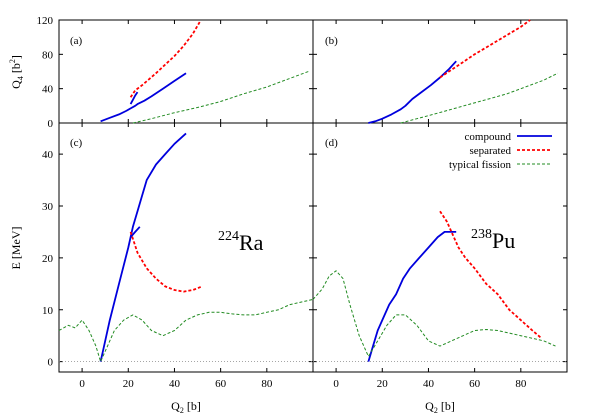 This screenshot has width=593, height=415. I want to click on legend-label-separated: separated, so click(490, 151).